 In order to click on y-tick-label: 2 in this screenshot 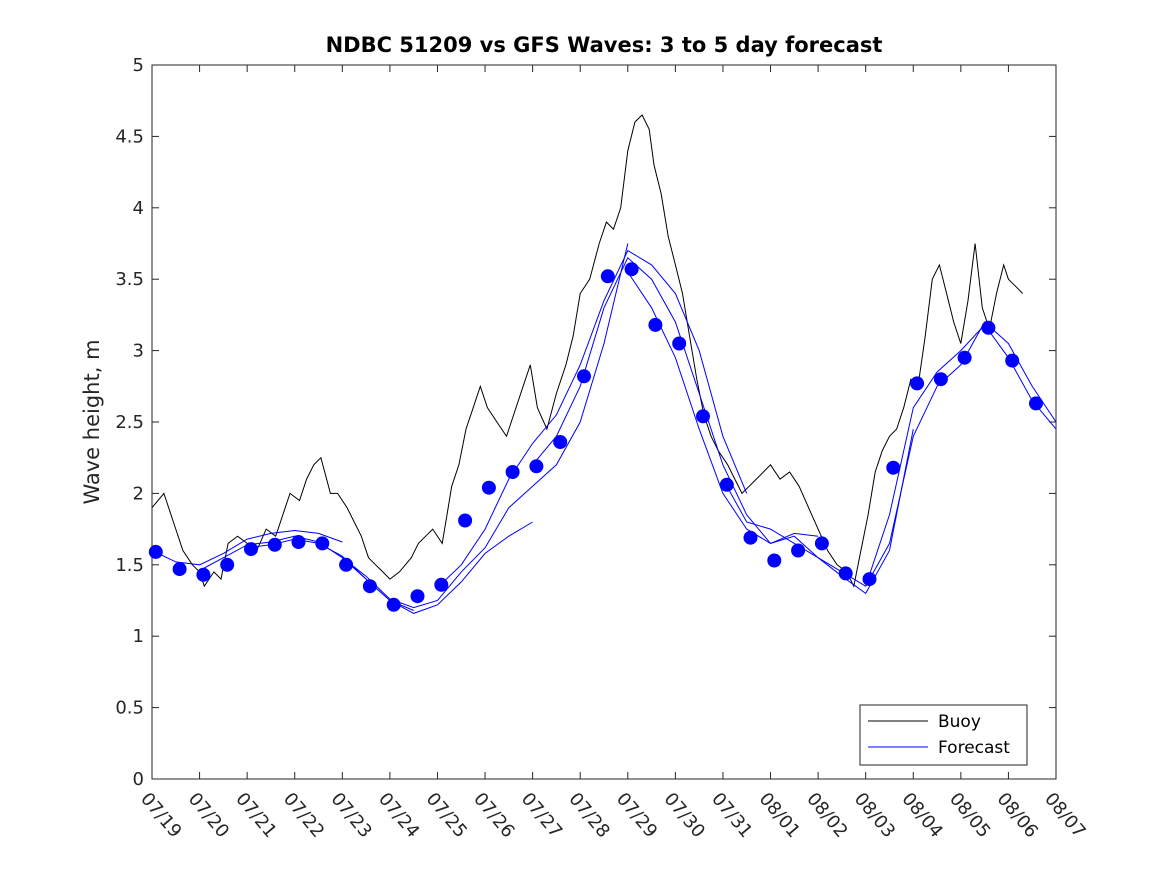, I will do `click(138, 493)`.